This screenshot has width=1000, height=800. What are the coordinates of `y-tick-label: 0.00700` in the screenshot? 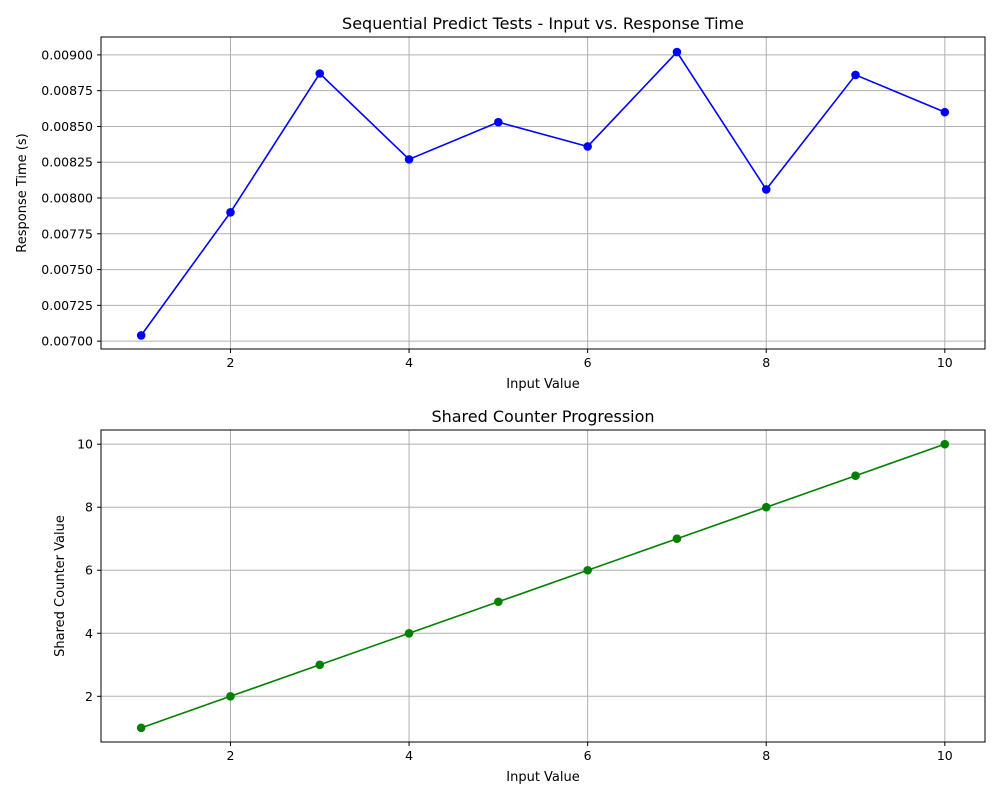 It's located at (67, 341).